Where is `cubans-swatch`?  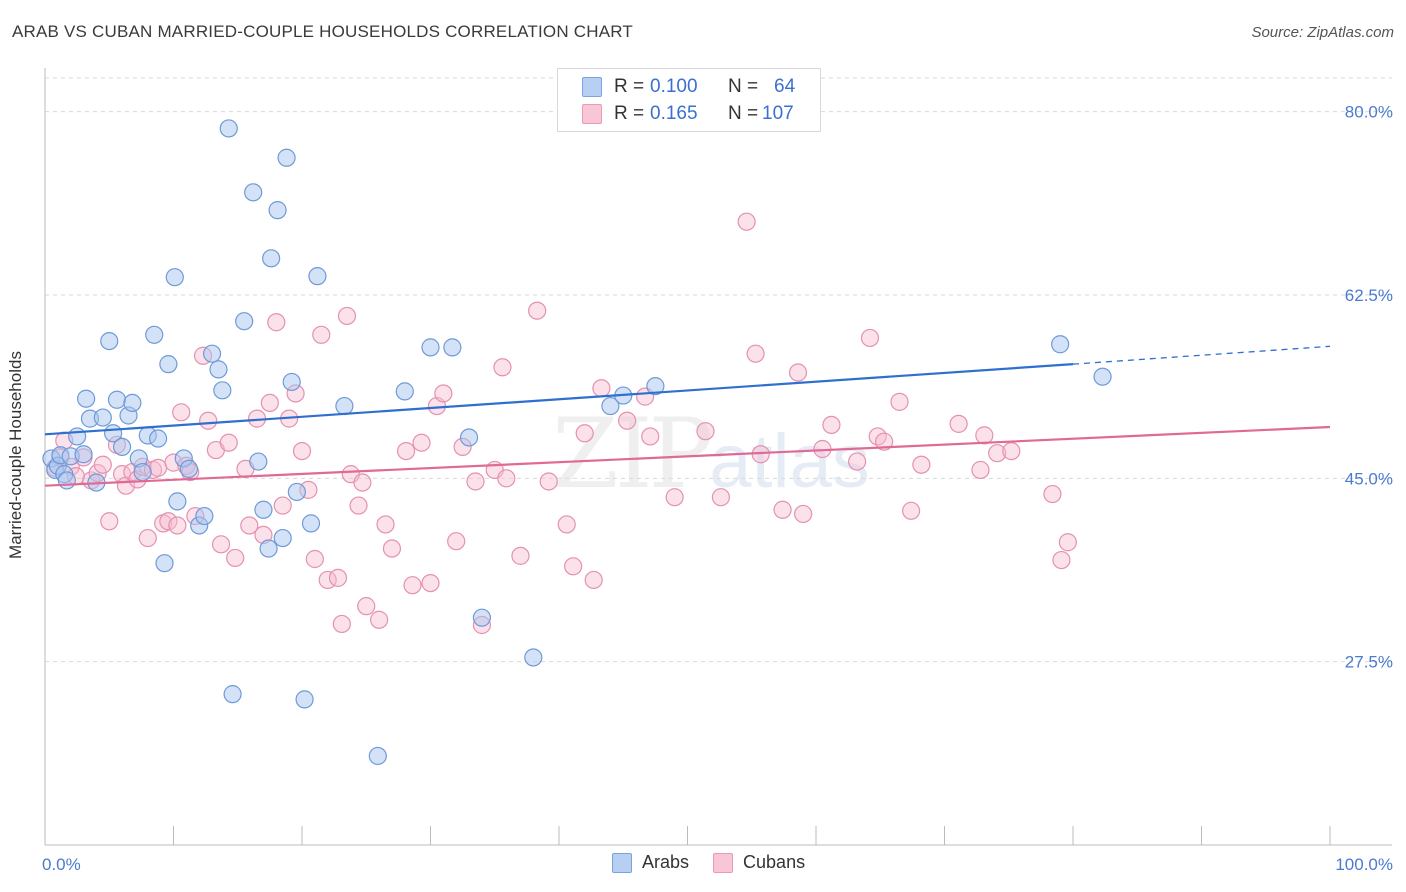
cubans-swatch is located at coordinates (592, 114).